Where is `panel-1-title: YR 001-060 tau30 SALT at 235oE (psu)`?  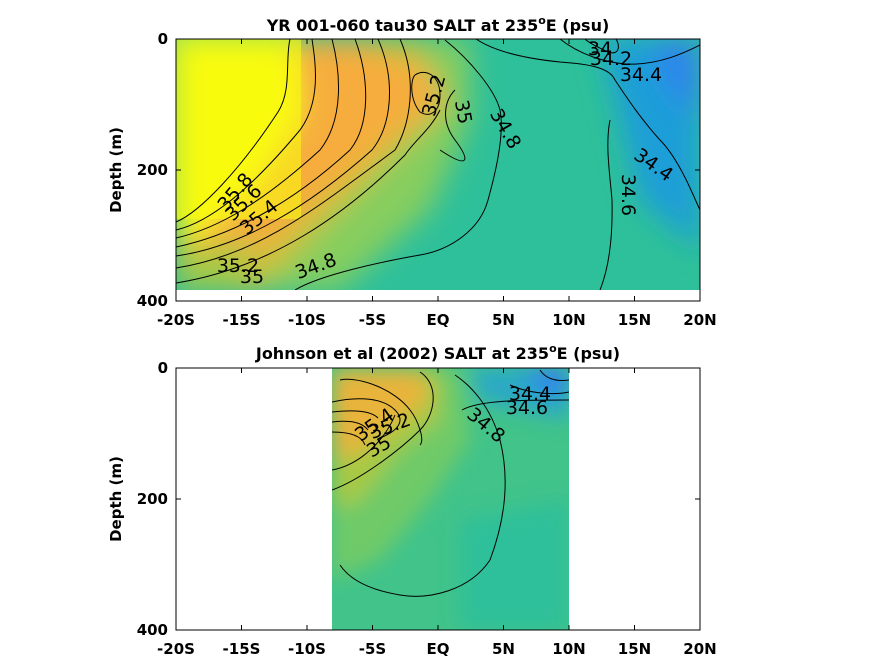 panel-1-title: YR 001-060 tau30 SALT at 235oE (psu) is located at coordinates (438, 24).